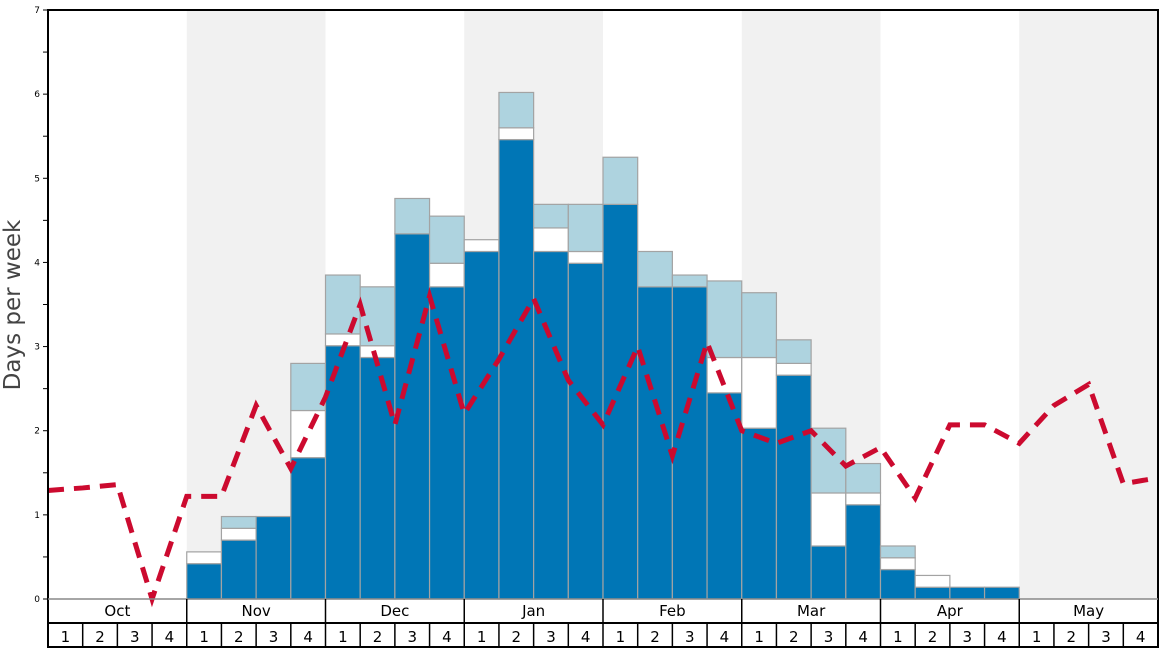  What do you see at coordinates (37, 263) in the screenshot?
I see `y-tick-label: 4` at bounding box center [37, 263].